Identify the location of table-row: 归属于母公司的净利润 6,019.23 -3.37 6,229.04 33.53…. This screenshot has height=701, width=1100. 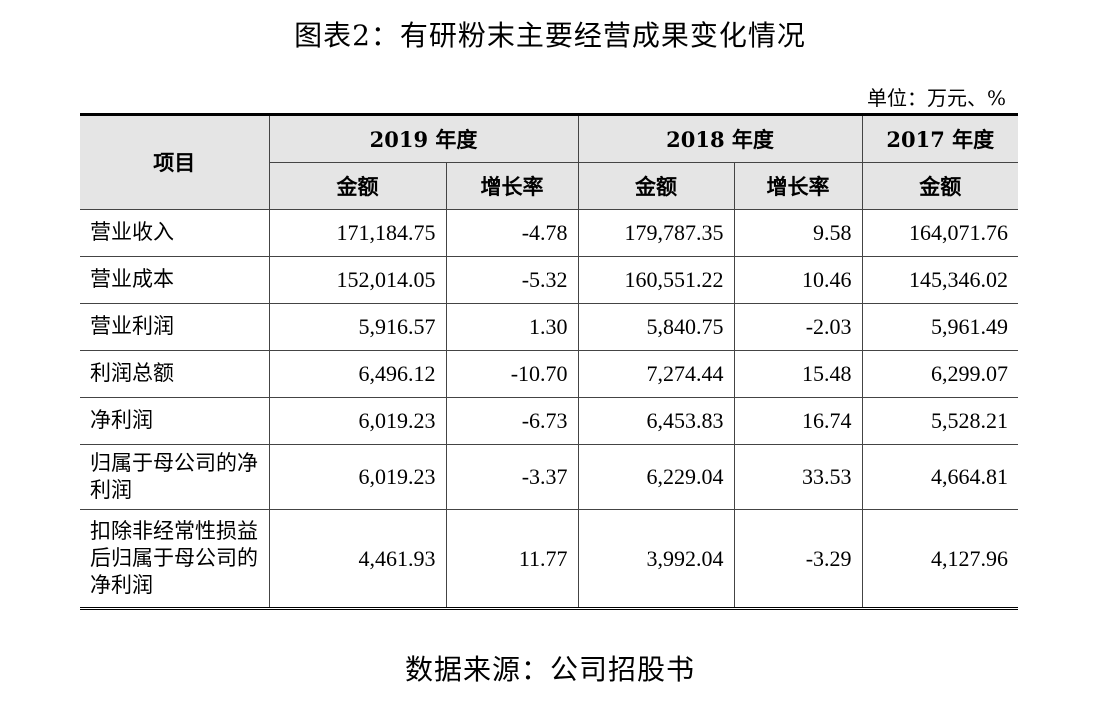
(549, 477).